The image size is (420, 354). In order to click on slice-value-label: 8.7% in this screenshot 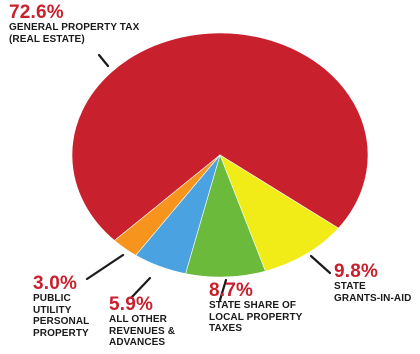, I will do `click(231, 290)`.